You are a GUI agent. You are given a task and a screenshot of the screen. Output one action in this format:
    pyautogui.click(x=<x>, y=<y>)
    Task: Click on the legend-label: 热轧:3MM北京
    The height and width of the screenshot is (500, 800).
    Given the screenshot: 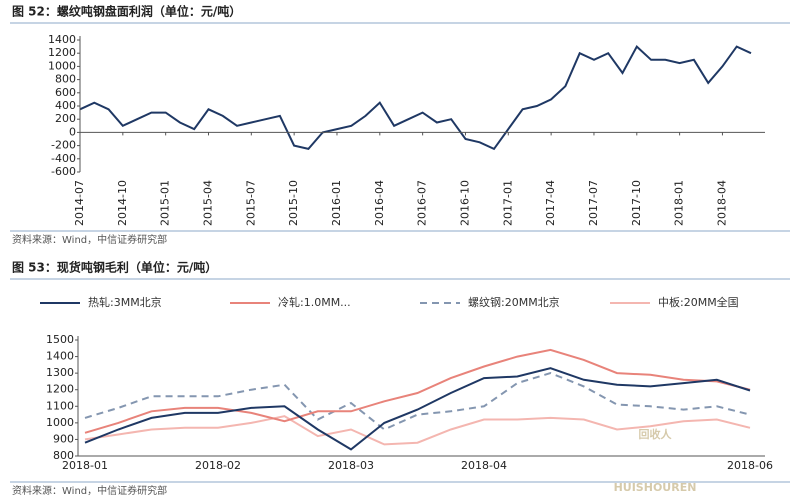 What is the action you would take?
    pyautogui.click(x=125, y=302)
    